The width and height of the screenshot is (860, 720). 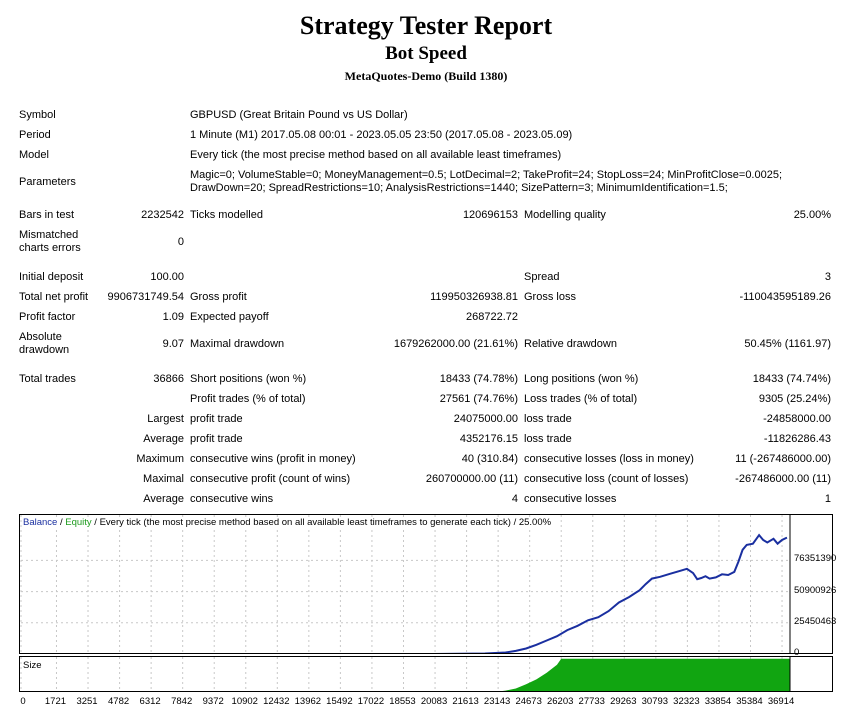 What do you see at coordinates (548, 419) in the screenshot?
I see `largest-loss-label: loss trade` at bounding box center [548, 419].